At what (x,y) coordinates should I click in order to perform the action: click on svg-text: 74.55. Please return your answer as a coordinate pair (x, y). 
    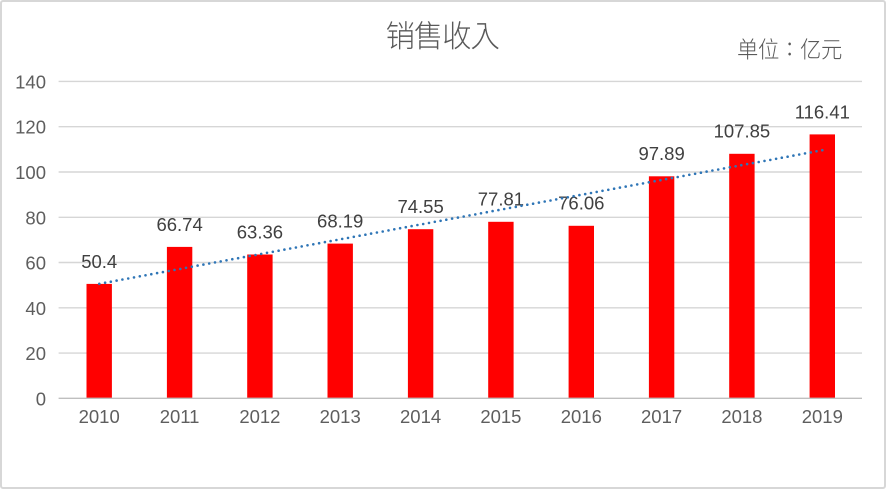
    Looking at the image, I should click on (420, 206).